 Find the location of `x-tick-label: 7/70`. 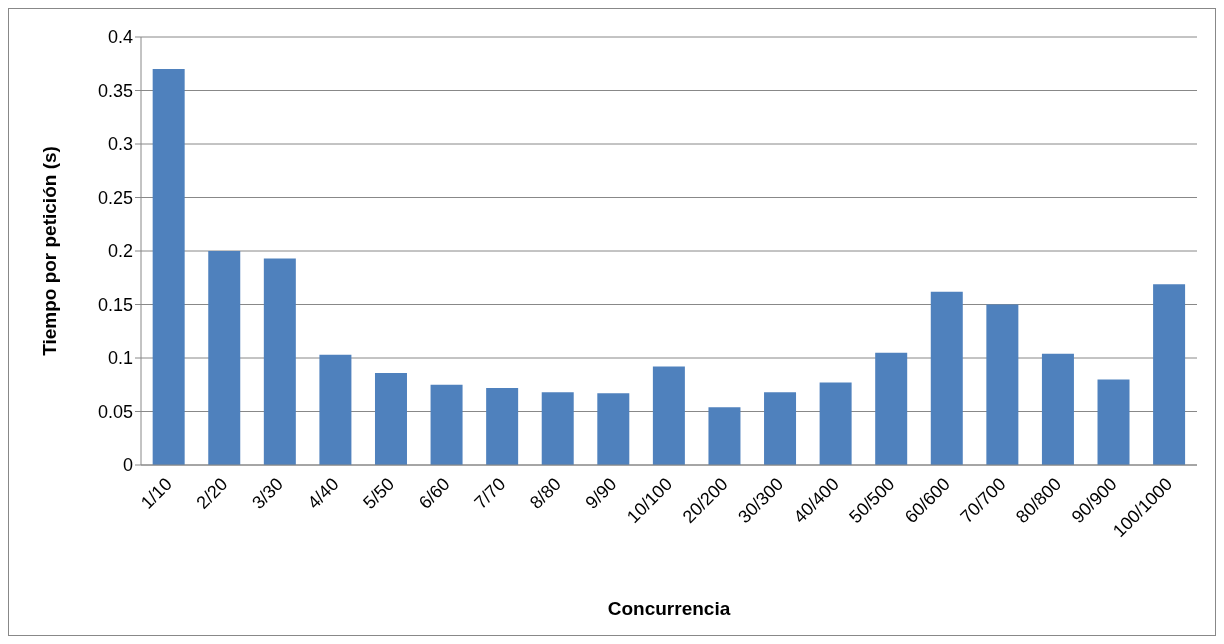

x-tick-label: 7/70 is located at coordinates (490, 493).